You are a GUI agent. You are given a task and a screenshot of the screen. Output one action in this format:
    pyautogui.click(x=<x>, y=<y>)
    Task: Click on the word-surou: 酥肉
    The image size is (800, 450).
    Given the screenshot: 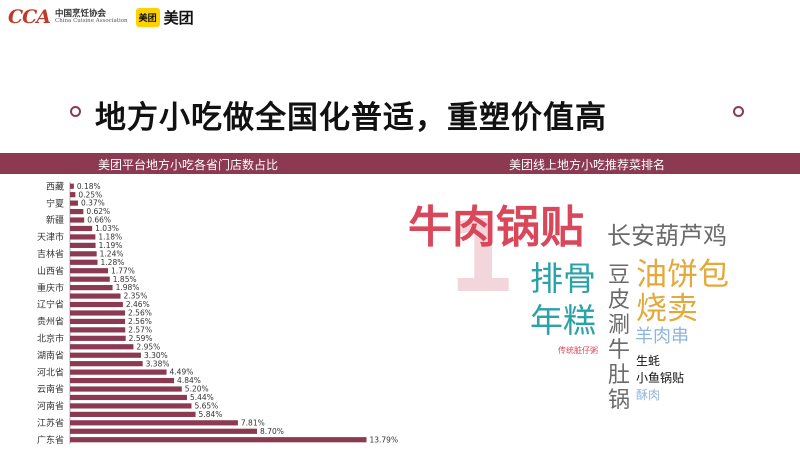 What is the action you would take?
    pyautogui.click(x=648, y=395)
    